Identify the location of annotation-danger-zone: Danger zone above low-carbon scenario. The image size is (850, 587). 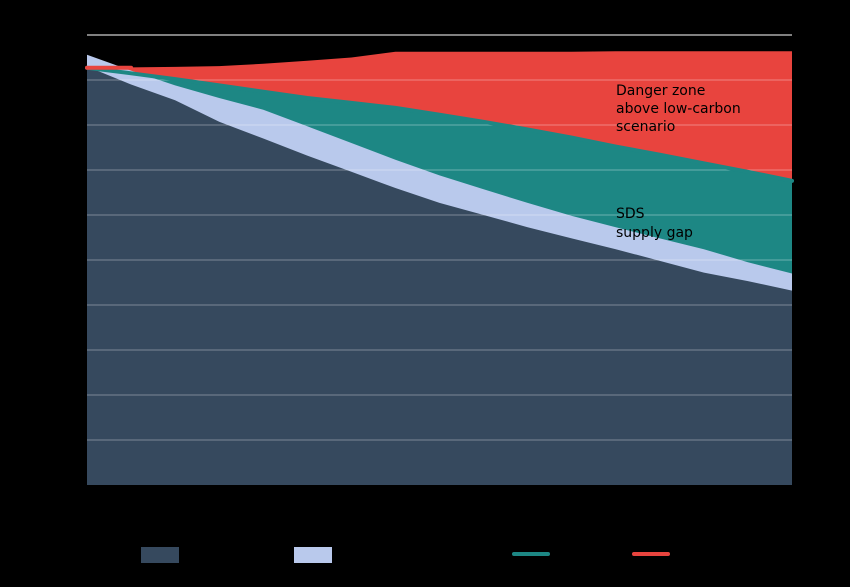
(680, 109).